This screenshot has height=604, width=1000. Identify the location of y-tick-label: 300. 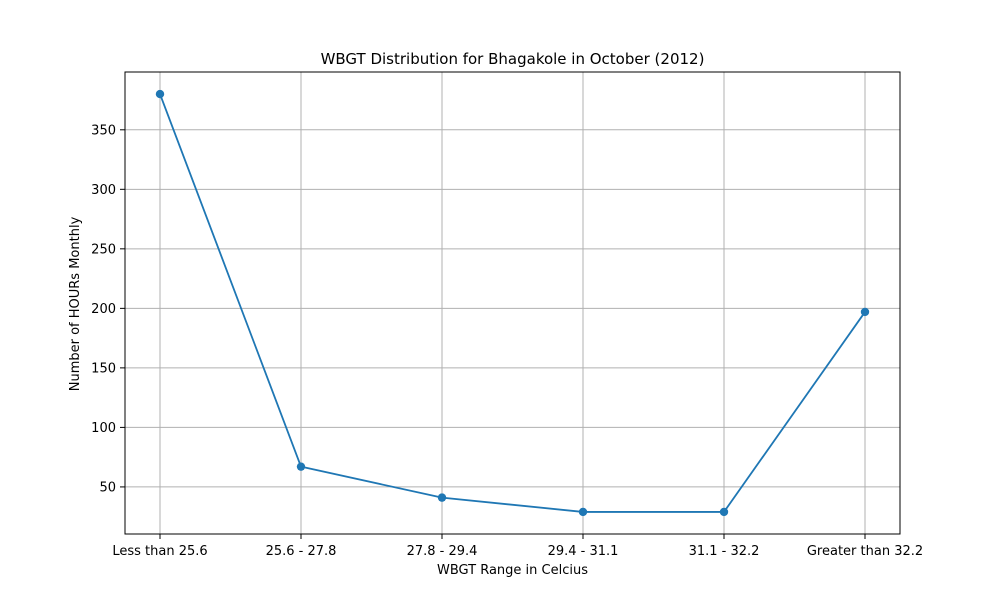
(103, 190).